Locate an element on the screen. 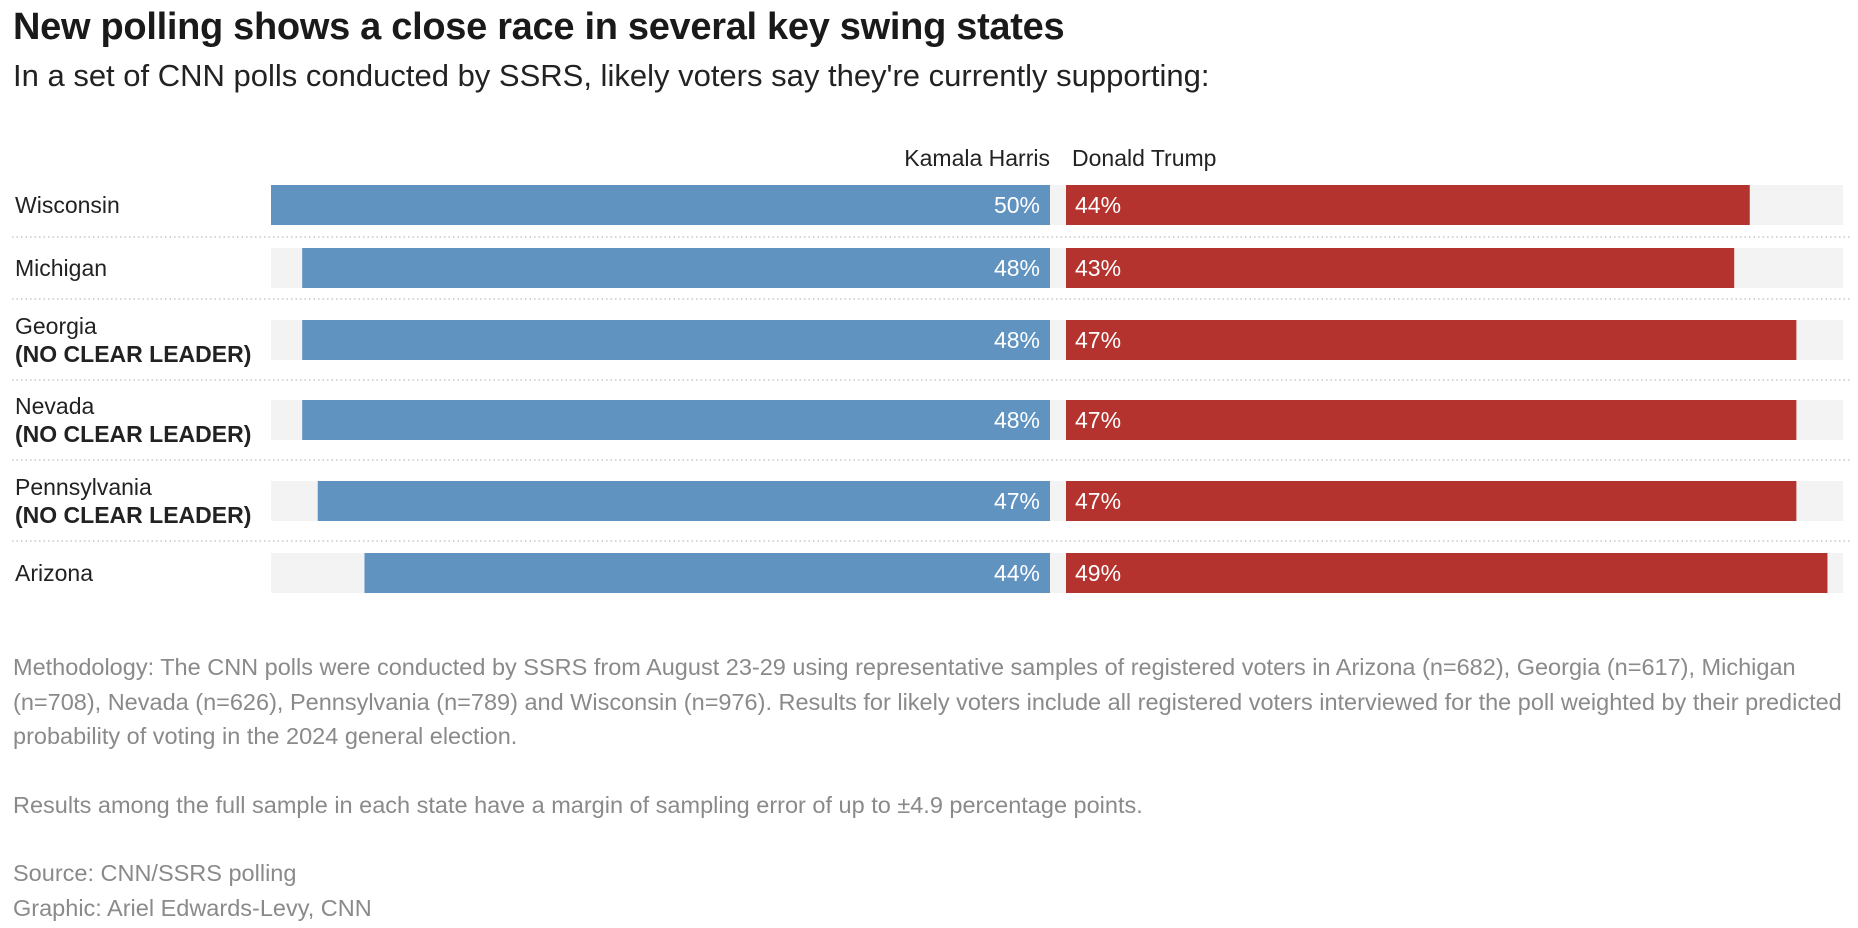 This screenshot has width=1858, height=928. value-label-trump: 43% is located at coordinates (1098, 268).